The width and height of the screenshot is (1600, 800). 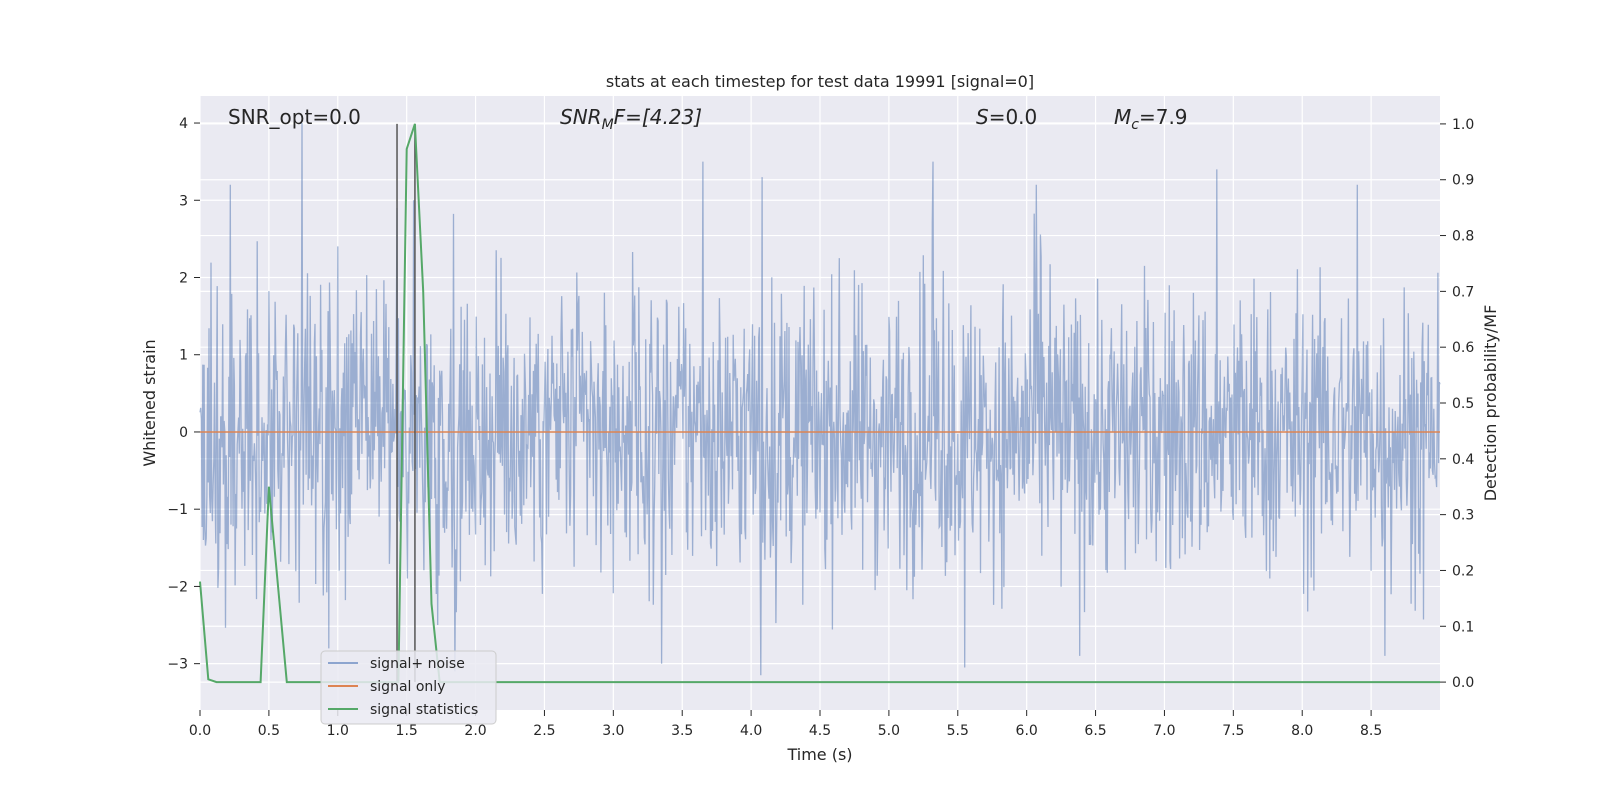 I want to click on y2-tick-label: 0.2, so click(x=1463, y=571).